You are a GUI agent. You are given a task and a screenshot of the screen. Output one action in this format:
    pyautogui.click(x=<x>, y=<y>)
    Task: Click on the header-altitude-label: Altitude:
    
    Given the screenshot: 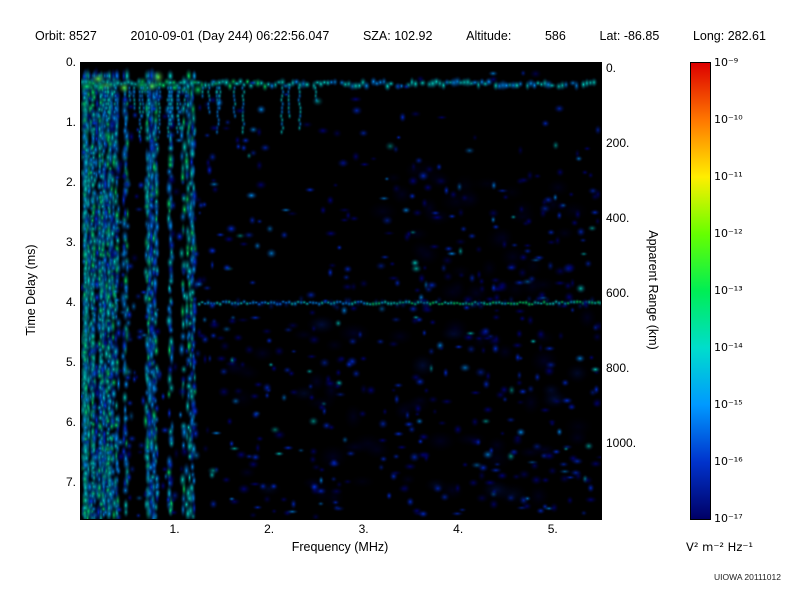 What is the action you would take?
    pyautogui.click(x=489, y=36)
    